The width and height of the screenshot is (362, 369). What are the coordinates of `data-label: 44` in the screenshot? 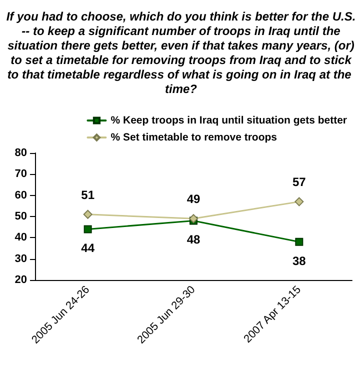 It's located at (88, 248).